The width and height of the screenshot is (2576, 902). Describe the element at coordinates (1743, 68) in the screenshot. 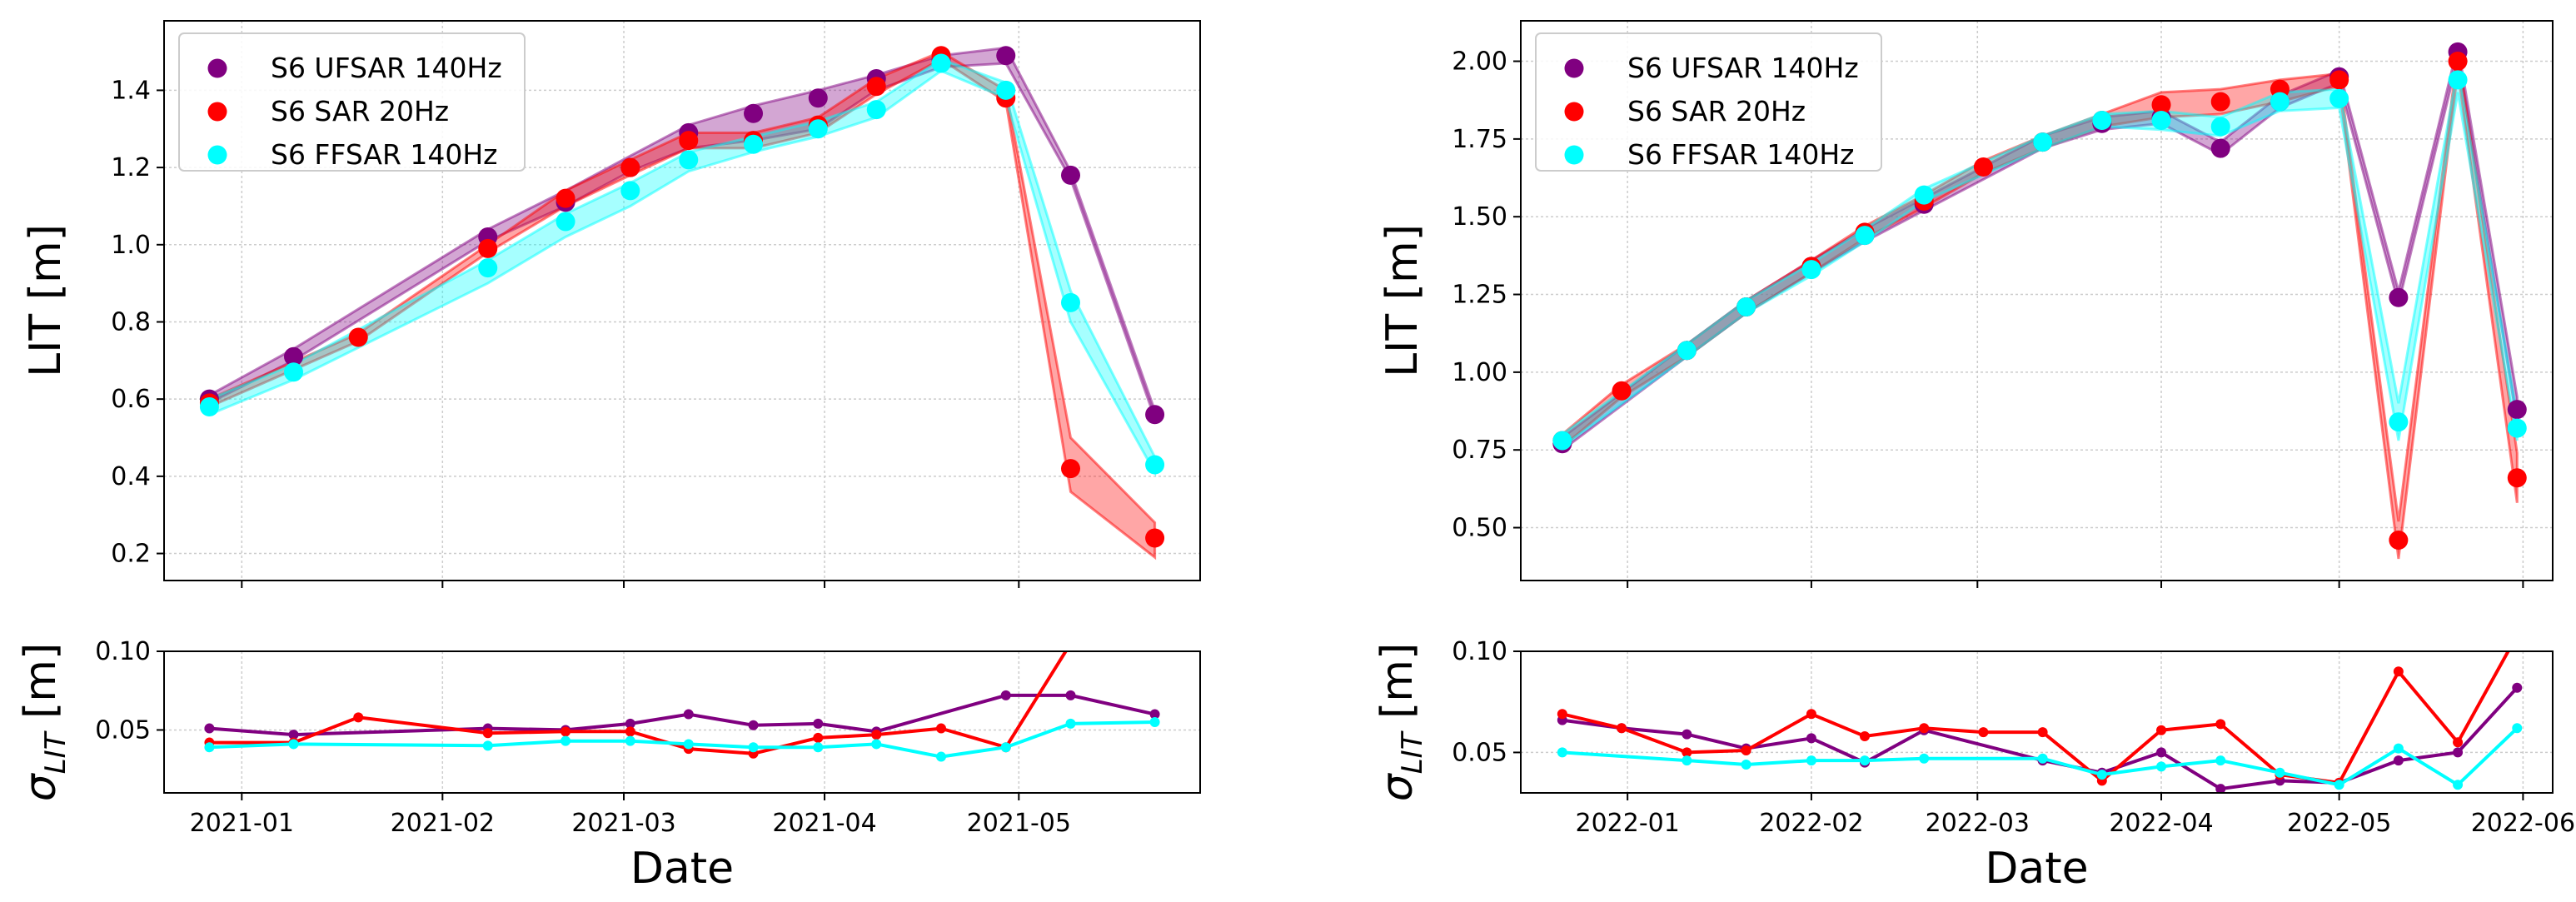

I see `legend-label: S6 UFSAR 140Hz` at that location.